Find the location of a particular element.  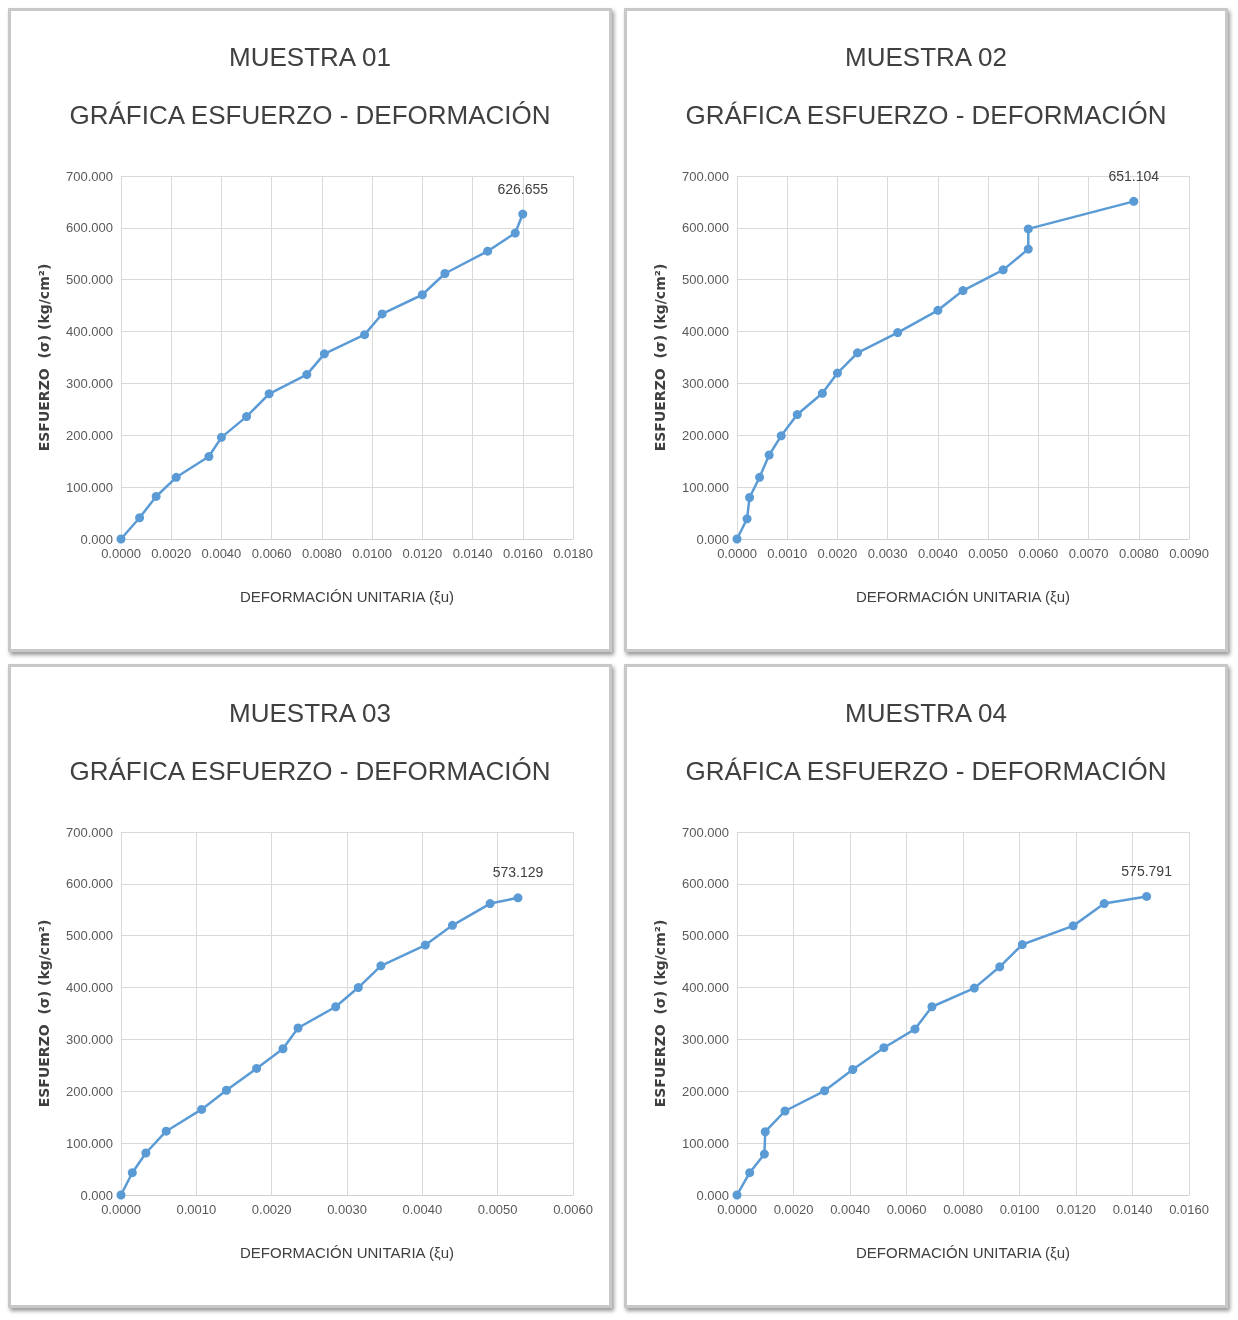

data-label: 573.129 is located at coordinates (518, 872).